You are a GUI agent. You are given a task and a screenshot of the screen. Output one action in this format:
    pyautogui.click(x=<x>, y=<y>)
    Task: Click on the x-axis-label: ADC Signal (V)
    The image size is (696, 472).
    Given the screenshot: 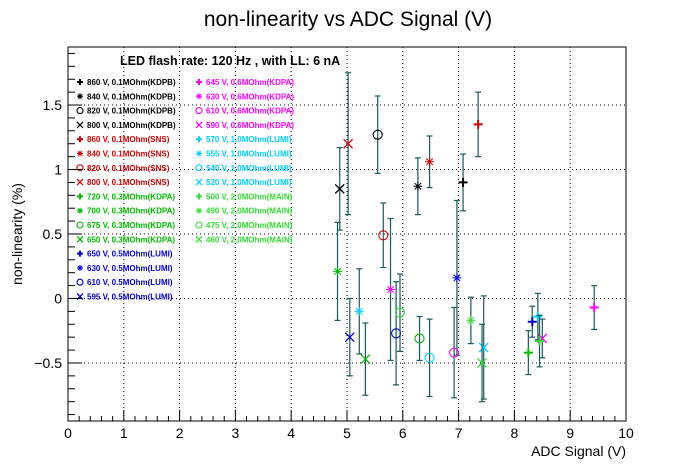 What is the action you would take?
    pyautogui.click(x=578, y=451)
    